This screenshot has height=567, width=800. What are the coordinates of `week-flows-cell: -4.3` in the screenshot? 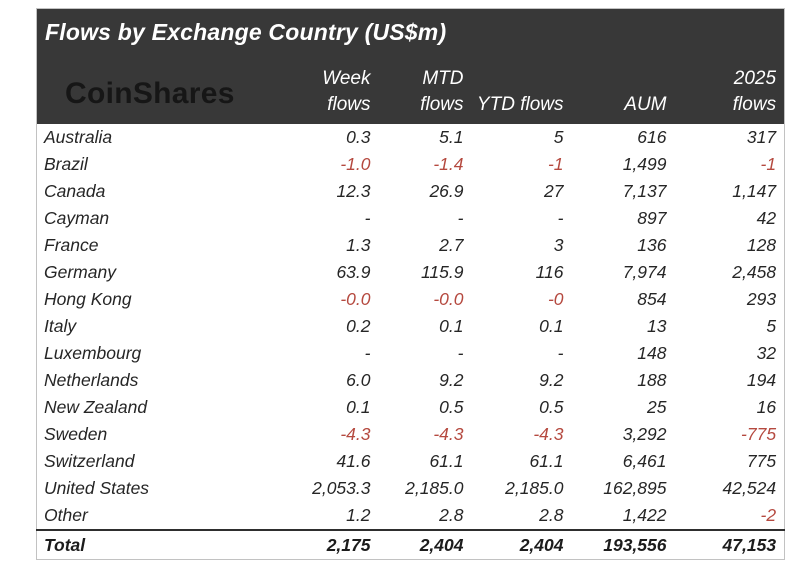 It's located at (334, 435).